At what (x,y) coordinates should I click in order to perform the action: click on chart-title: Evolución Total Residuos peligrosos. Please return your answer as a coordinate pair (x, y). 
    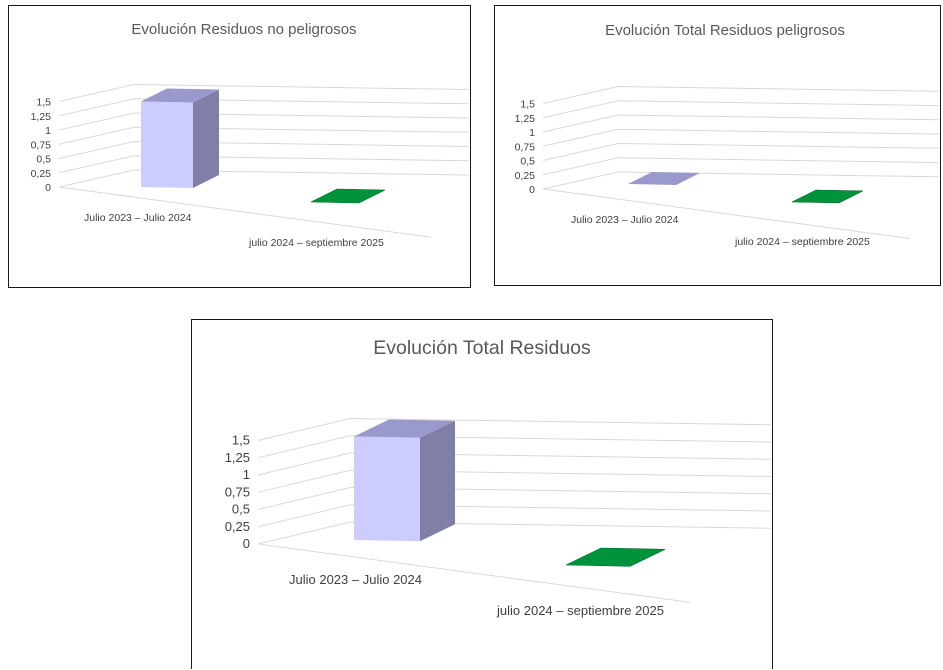
    Looking at the image, I should click on (725, 30).